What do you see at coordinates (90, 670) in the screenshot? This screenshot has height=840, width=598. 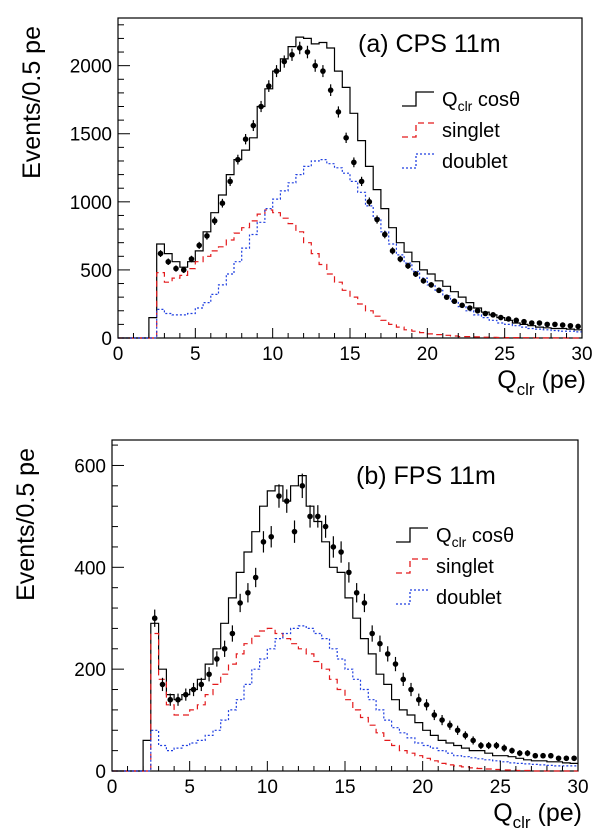 I see `y-tick-label: 200` at bounding box center [90, 670].